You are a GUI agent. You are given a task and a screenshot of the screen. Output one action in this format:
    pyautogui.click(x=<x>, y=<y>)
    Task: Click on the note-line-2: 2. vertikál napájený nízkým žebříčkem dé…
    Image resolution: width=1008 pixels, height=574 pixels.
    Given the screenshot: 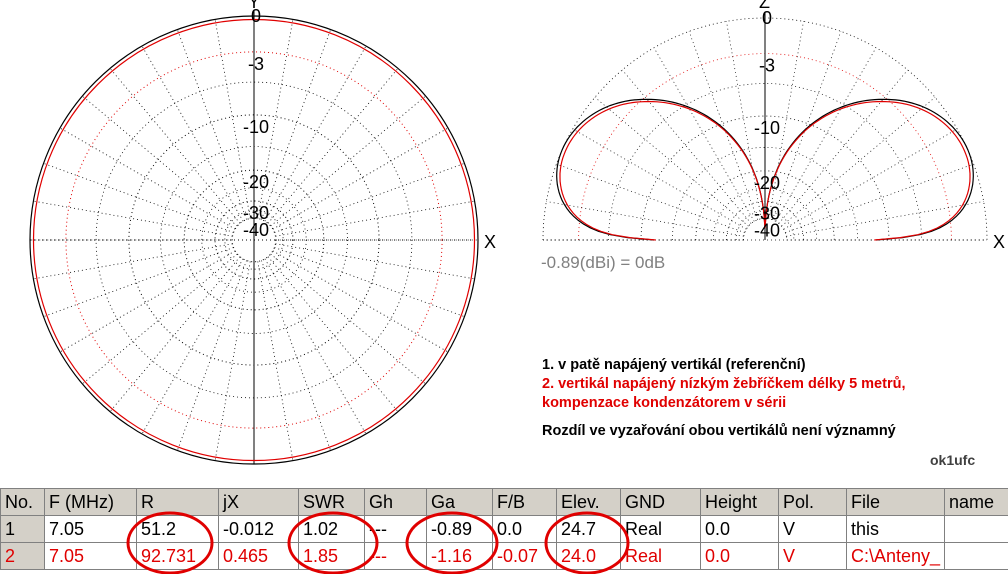 What is the action you would take?
    pyautogui.click(x=724, y=384)
    